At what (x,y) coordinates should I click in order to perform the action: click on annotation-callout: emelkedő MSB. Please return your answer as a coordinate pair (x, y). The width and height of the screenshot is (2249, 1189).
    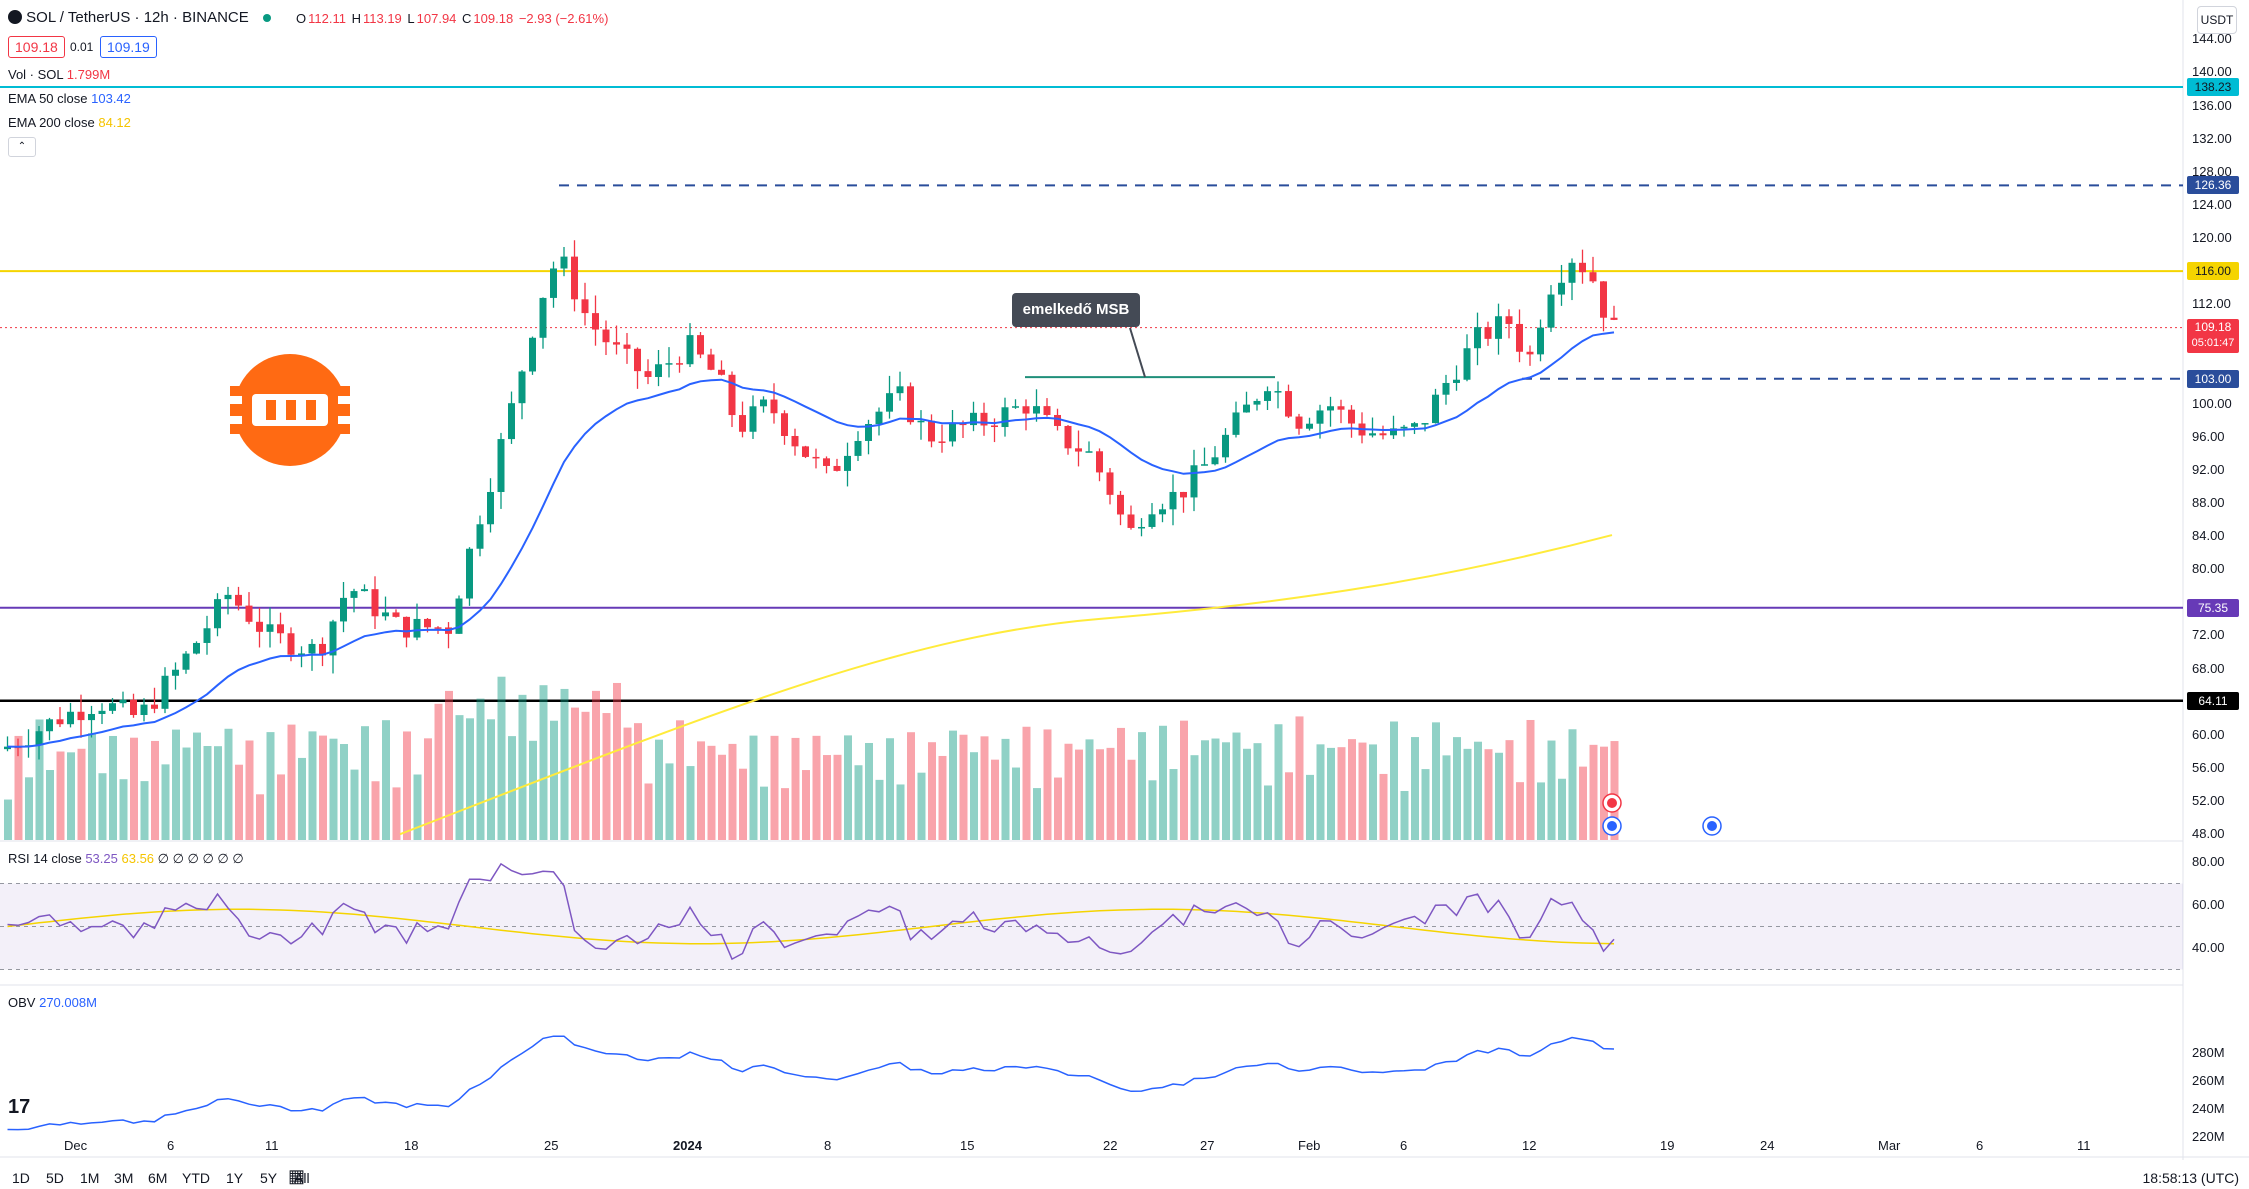
    Looking at the image, I should click on (1076, 310).